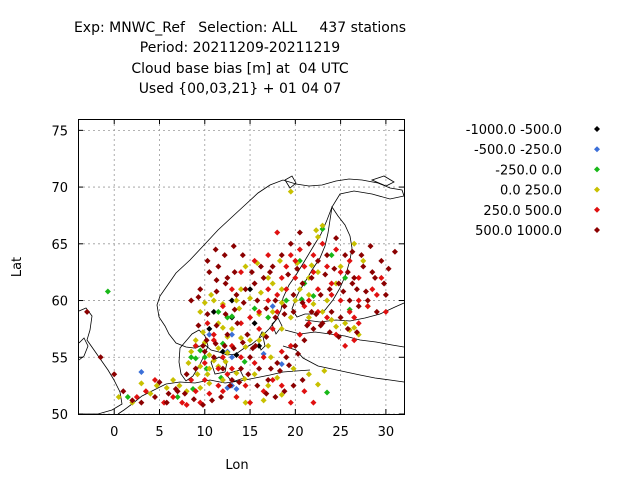 The image size is (640, 480). Describe the element at coordinates (205, 432) in the screenshot. I see `x-tick-label: 10` at that location.